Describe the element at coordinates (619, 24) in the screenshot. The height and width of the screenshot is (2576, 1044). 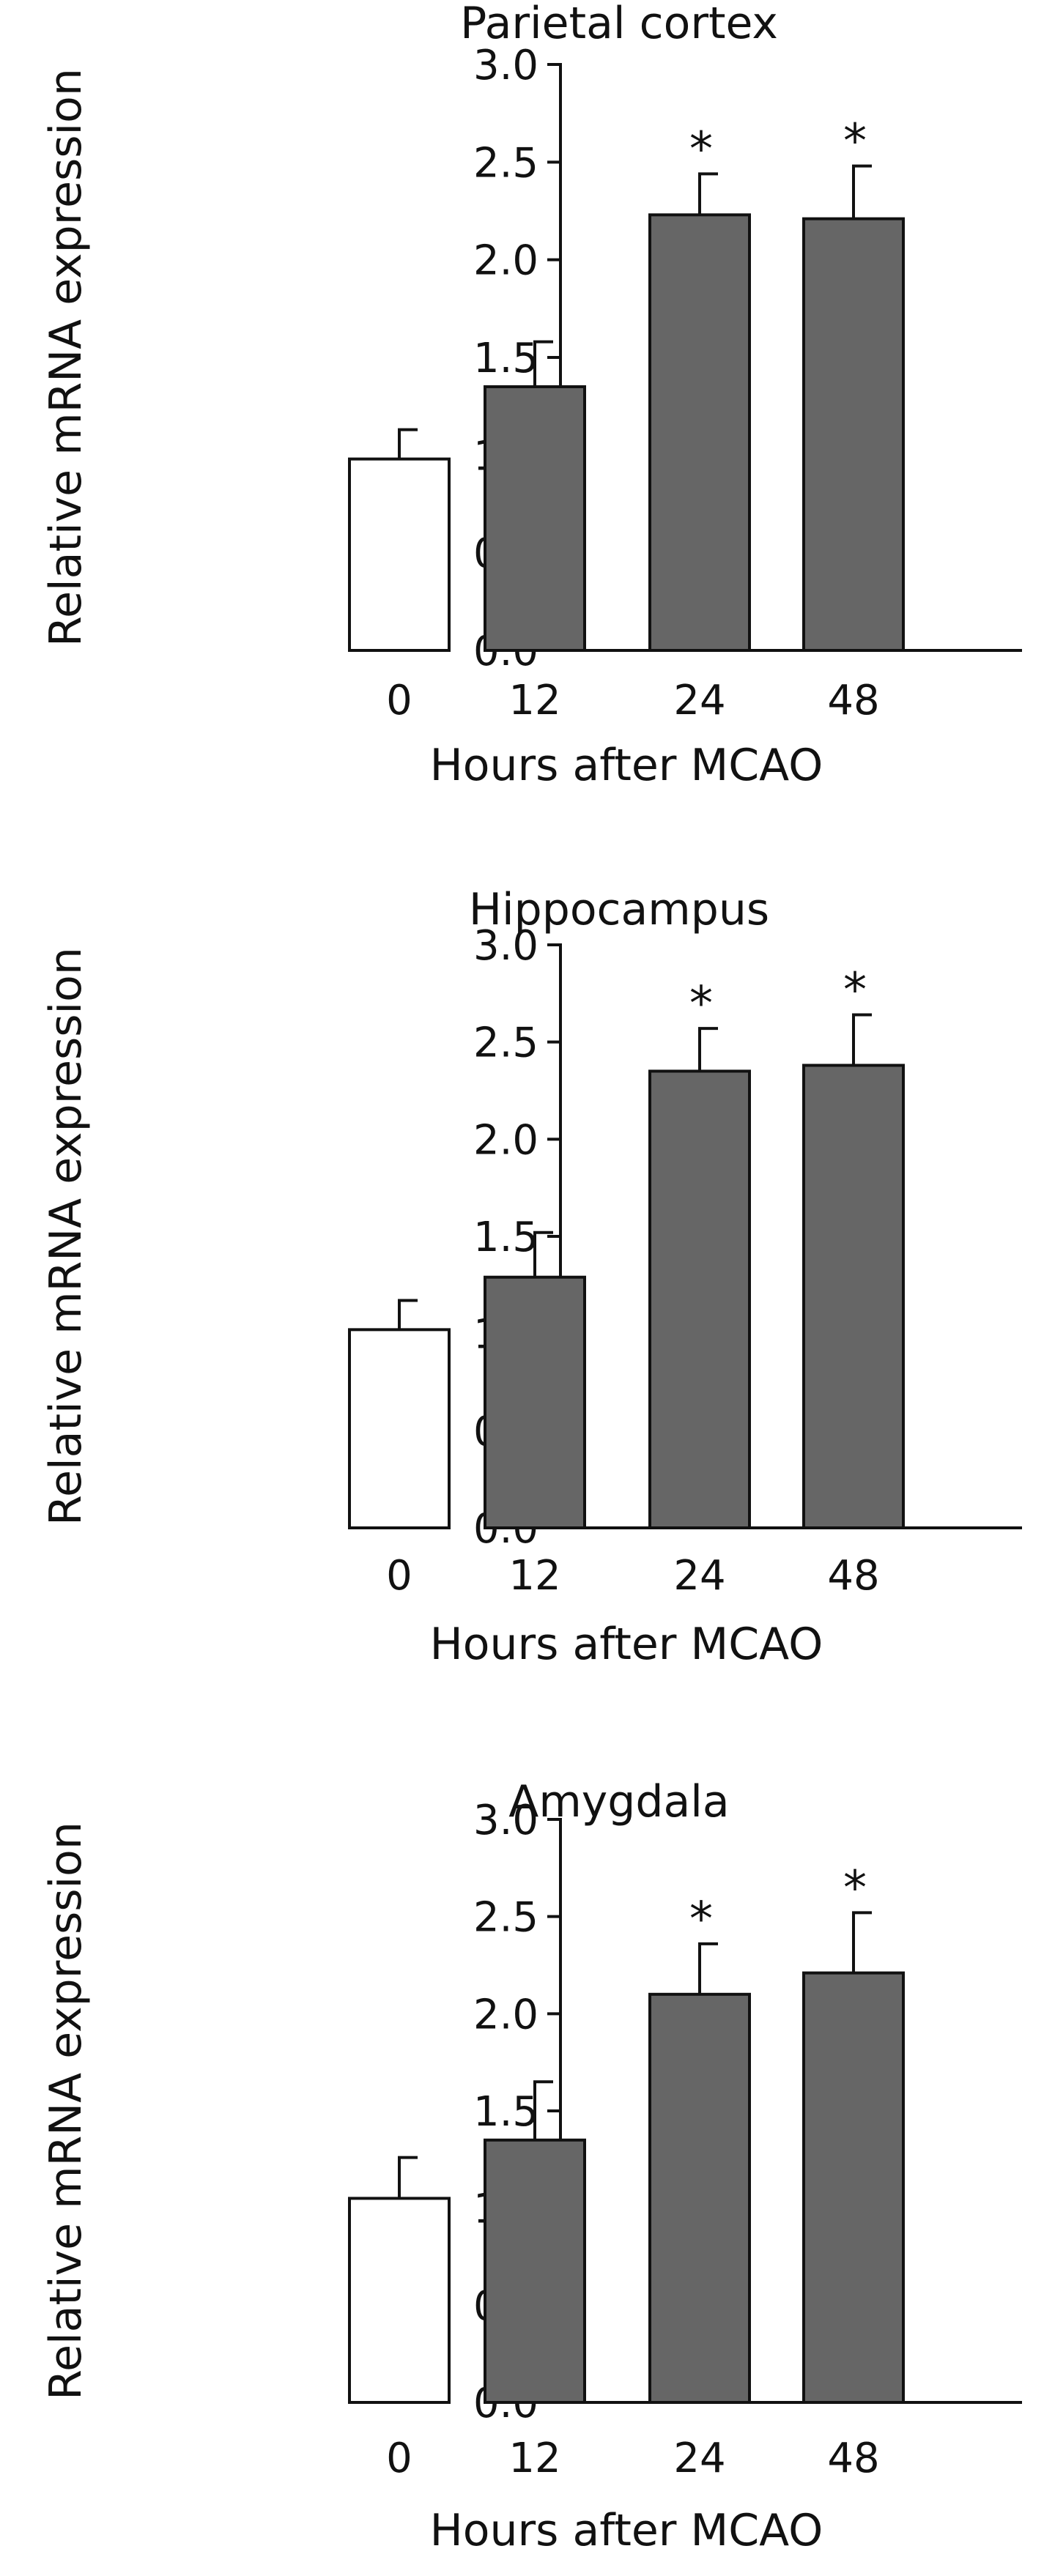
I see `chart-title: Parietal cortex` at that location.